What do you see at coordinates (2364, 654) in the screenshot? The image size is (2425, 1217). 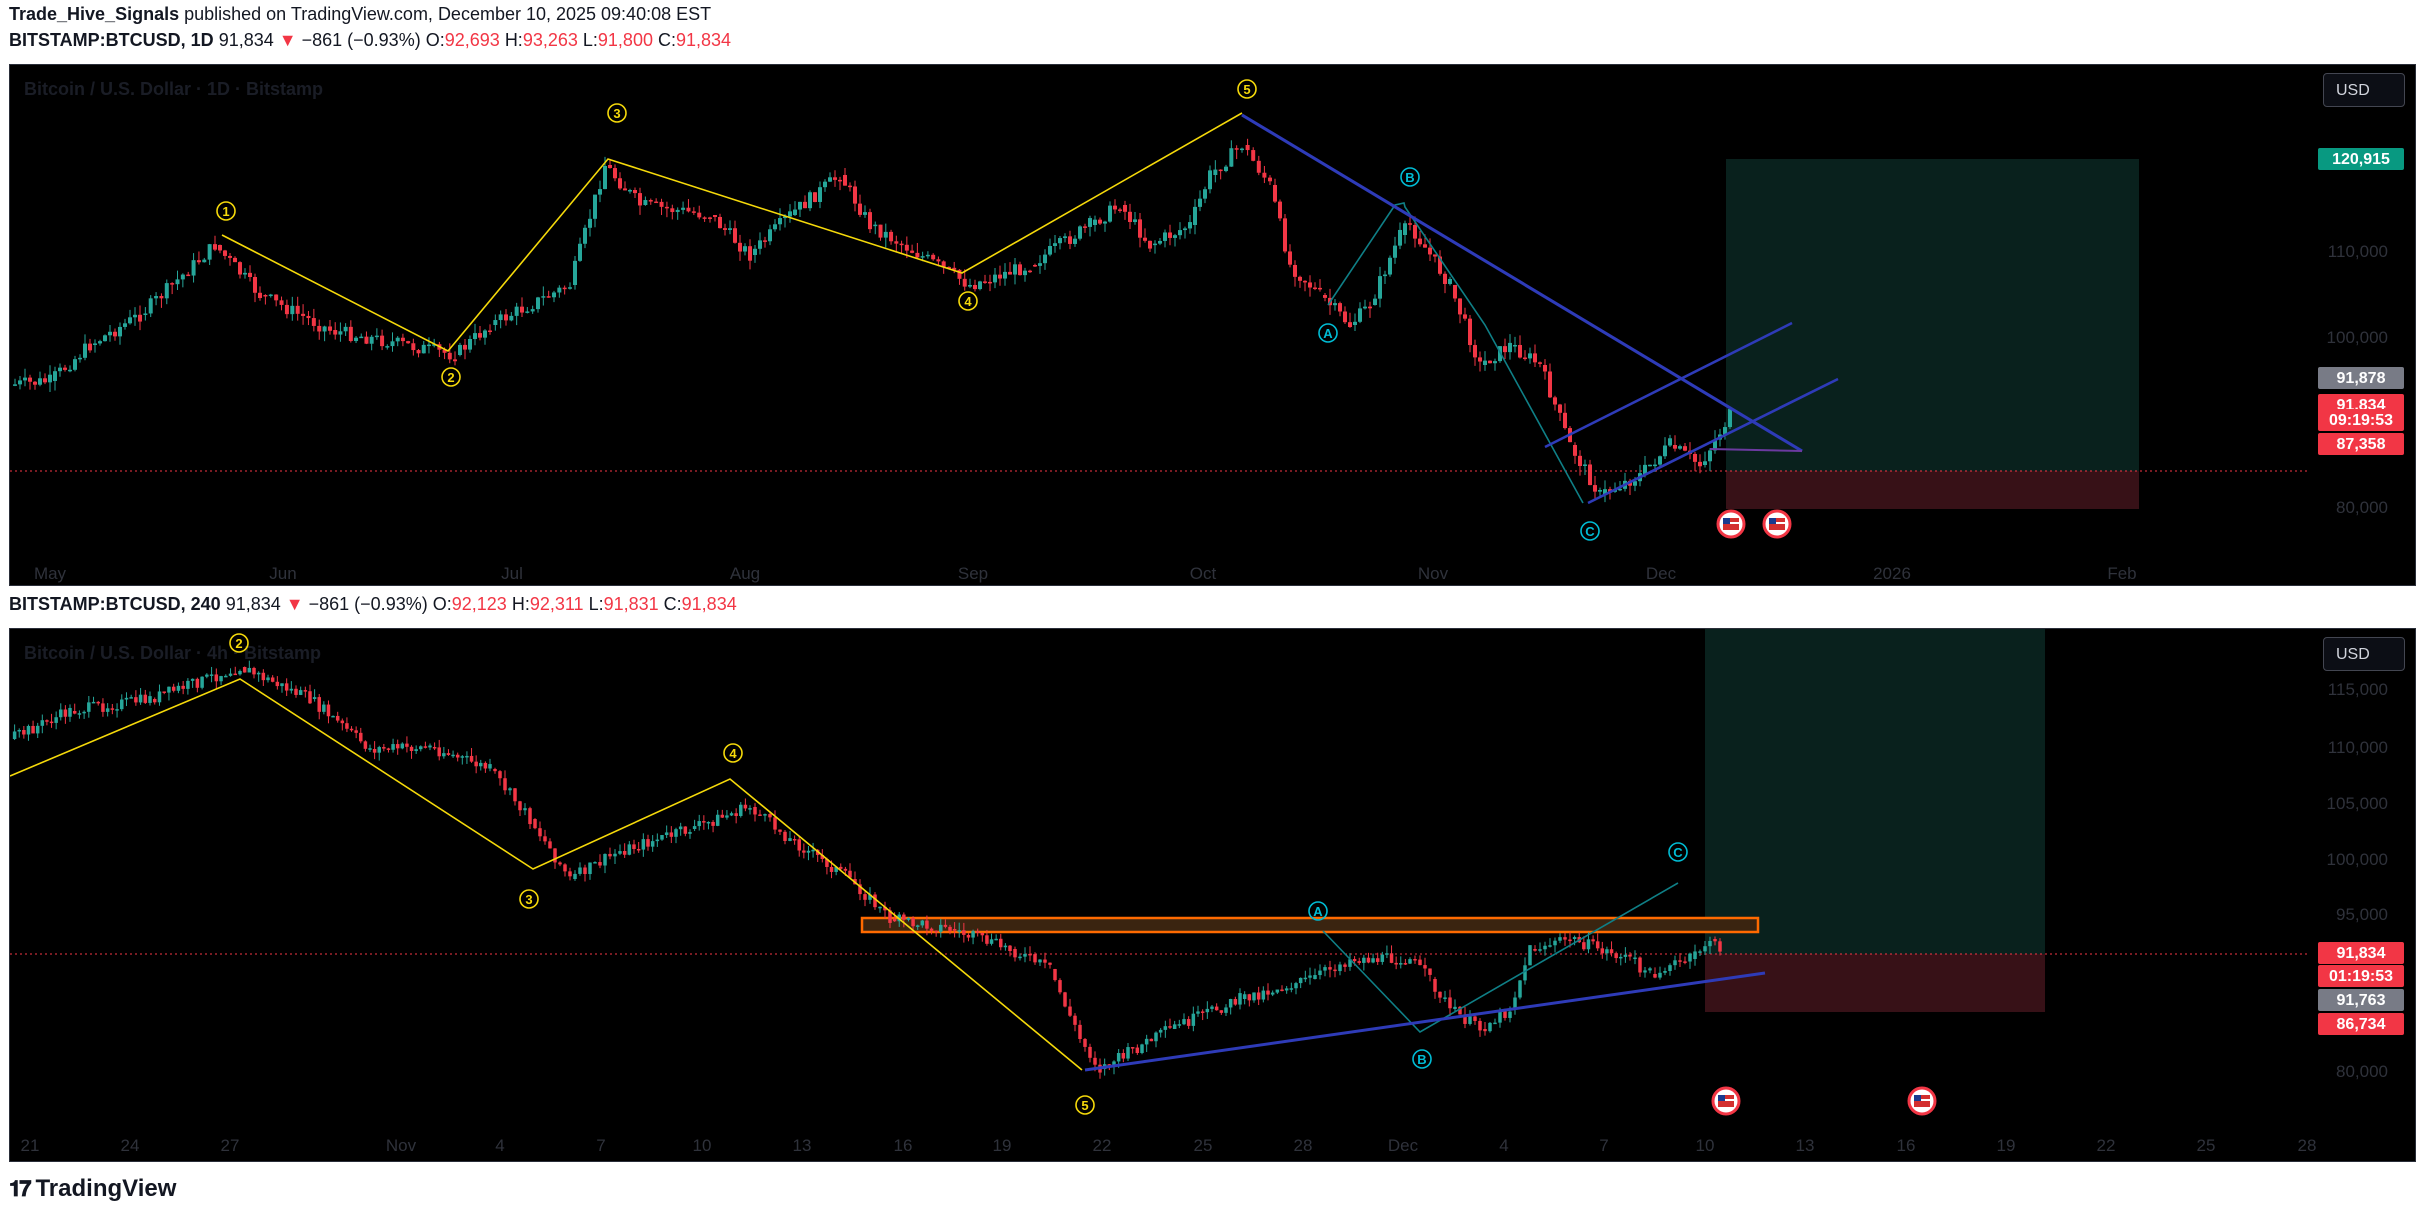 I see `panel2-currency-button: USD` at bounding box center [2364, 654].